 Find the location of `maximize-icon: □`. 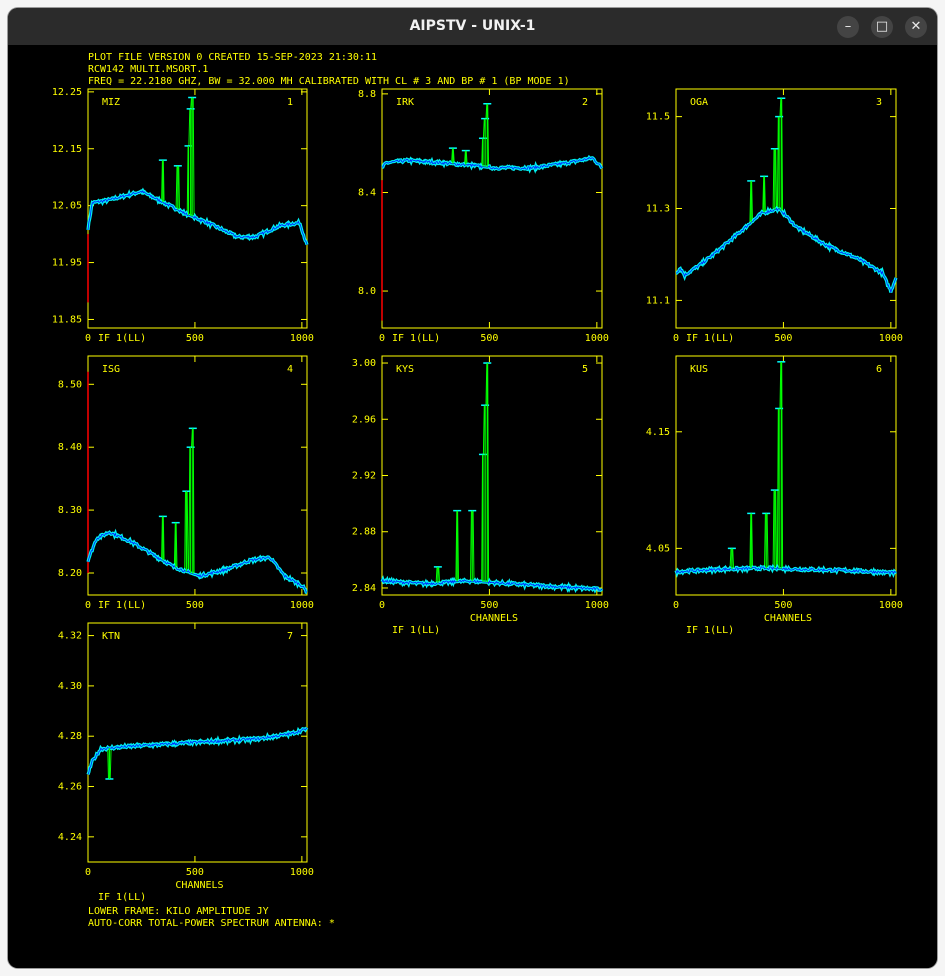

maximize-icon: □ is located at coordinates (882, 26).